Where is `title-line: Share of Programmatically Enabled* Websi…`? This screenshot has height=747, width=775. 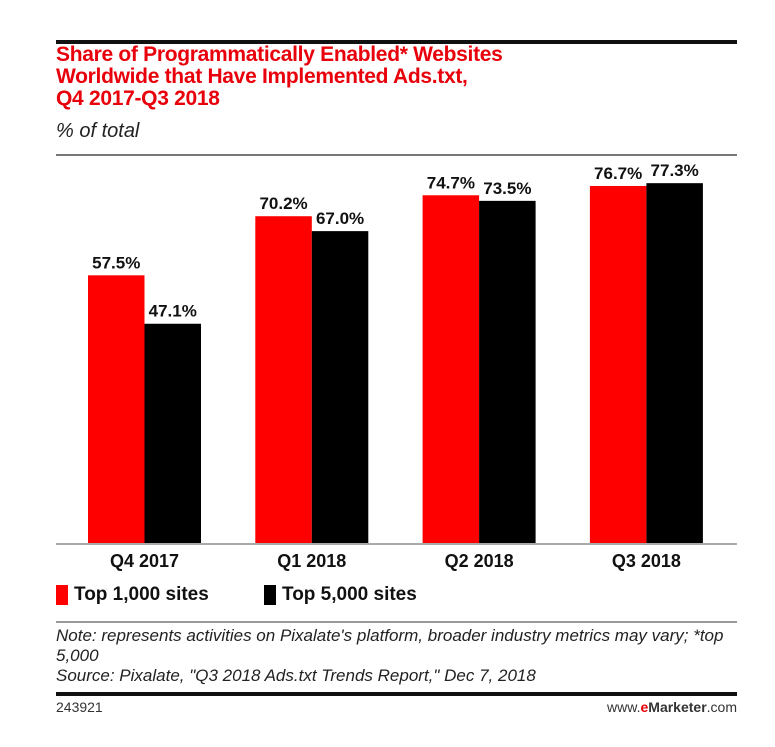 title-line: Share of Programmatically Enabled* Websi… is located at coordinates (279, 54).